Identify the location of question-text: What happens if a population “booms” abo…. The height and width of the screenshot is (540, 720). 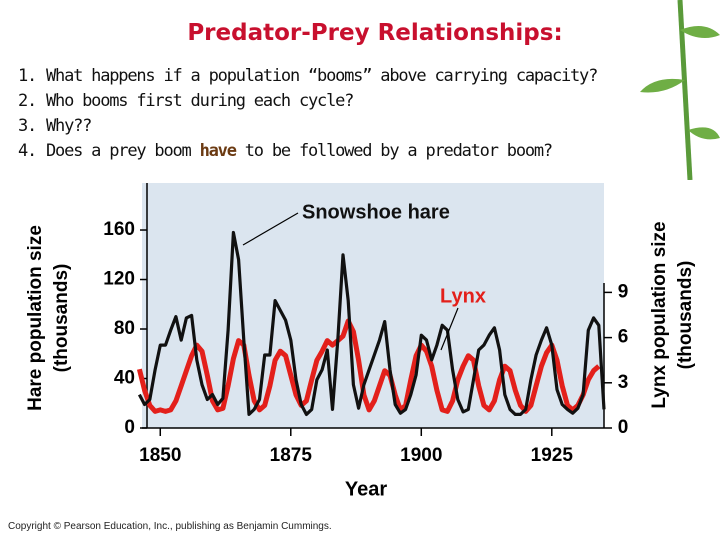
(322, 76).